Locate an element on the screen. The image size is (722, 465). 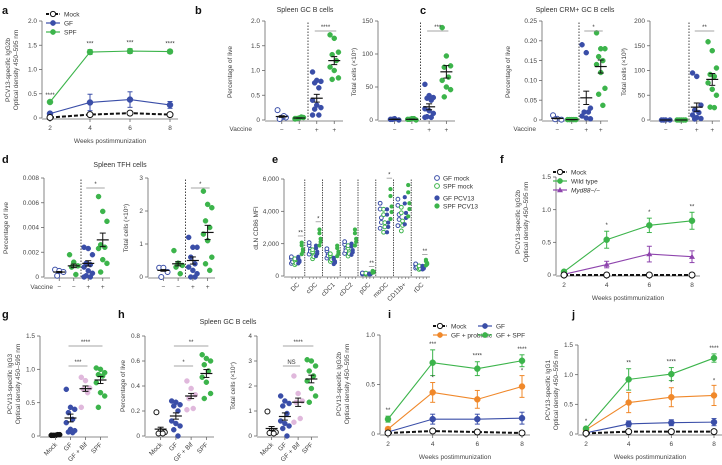
panel-a-x-tick-label: 8 is located at coordinates (170, 128).